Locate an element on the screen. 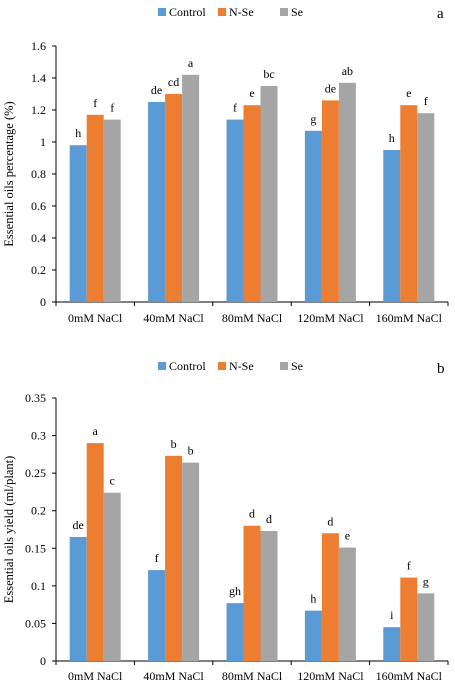 The height and width of the screenshot is (685, 455). y-tick-label: 0.1 is located at coordinates (38, 586).